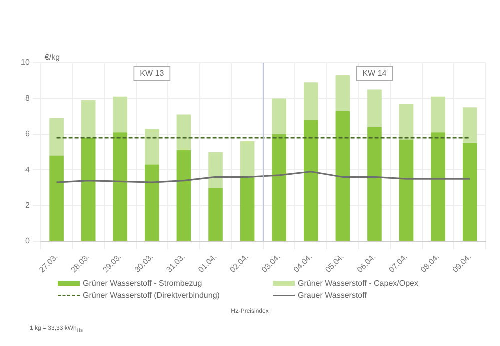 This screenshot has width=500, height=346. I want to click on y-tick-label: 2, so click(27, 205).